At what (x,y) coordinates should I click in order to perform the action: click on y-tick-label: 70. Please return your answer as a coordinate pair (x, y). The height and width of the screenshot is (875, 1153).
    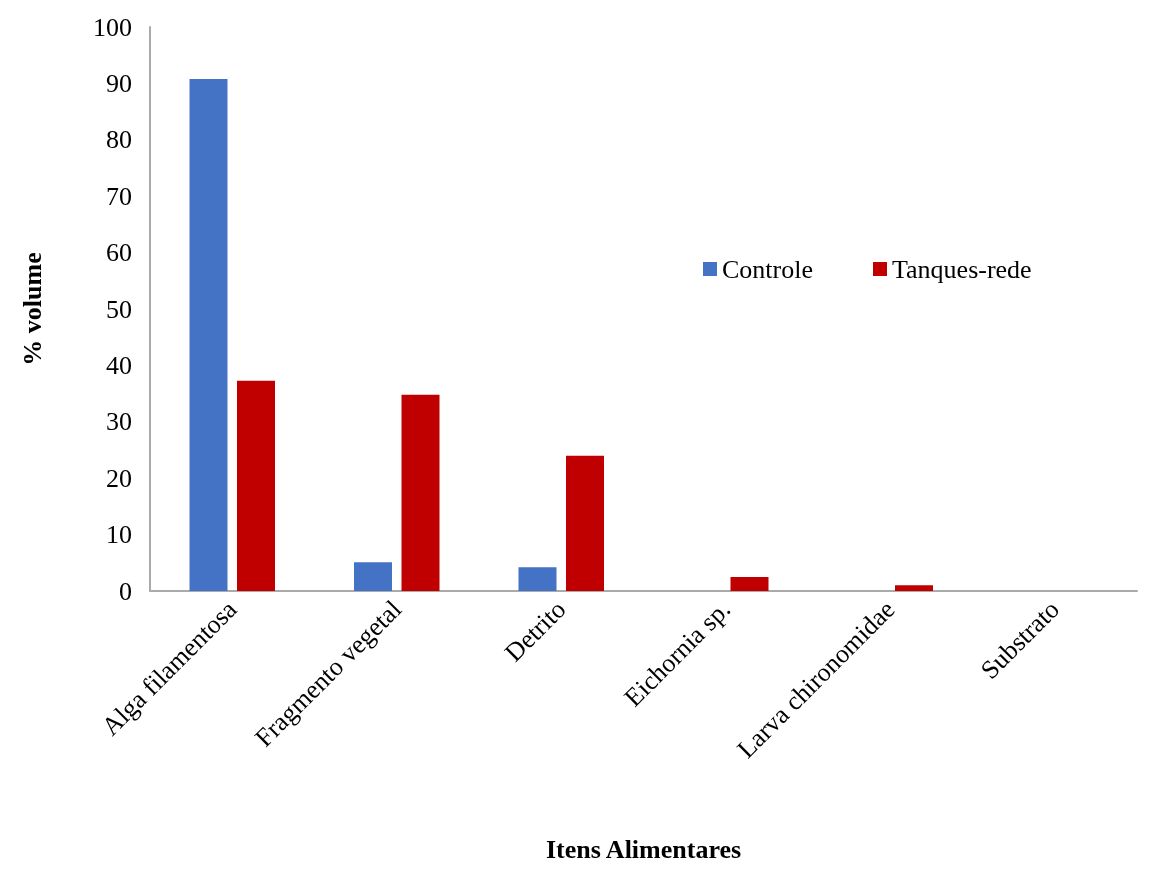
    Looking at the image, I should click on (119, 196).